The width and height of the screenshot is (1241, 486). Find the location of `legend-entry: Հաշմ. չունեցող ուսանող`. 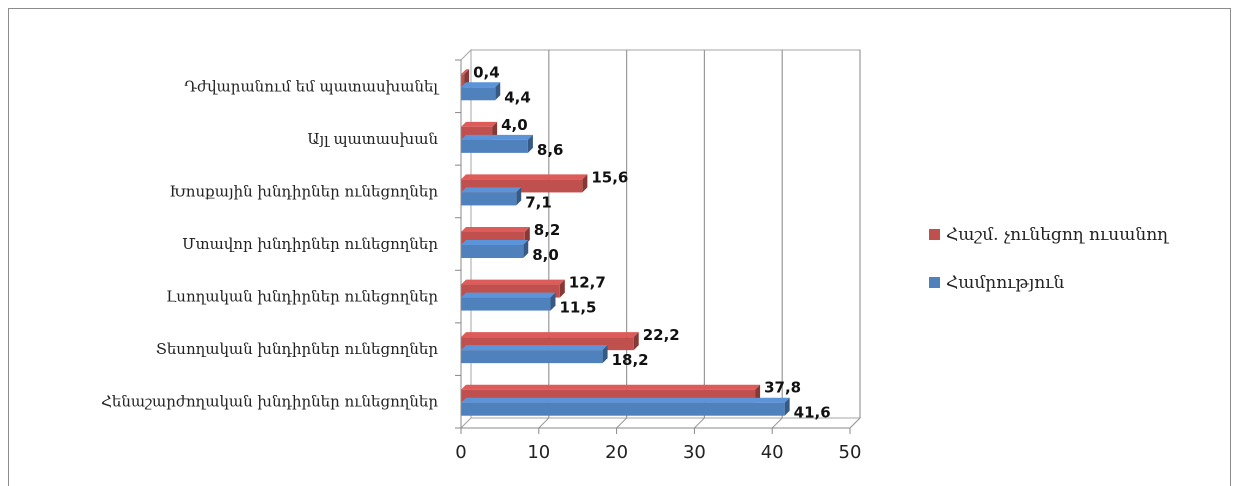

legend-entry: Հաշմ. չունեցող ուսանող is located at coordinates (1057, 235).